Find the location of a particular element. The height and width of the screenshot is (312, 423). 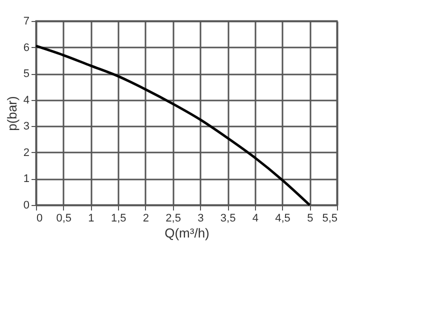

y-tick-label: 4 is located at coordinates (26, 100).